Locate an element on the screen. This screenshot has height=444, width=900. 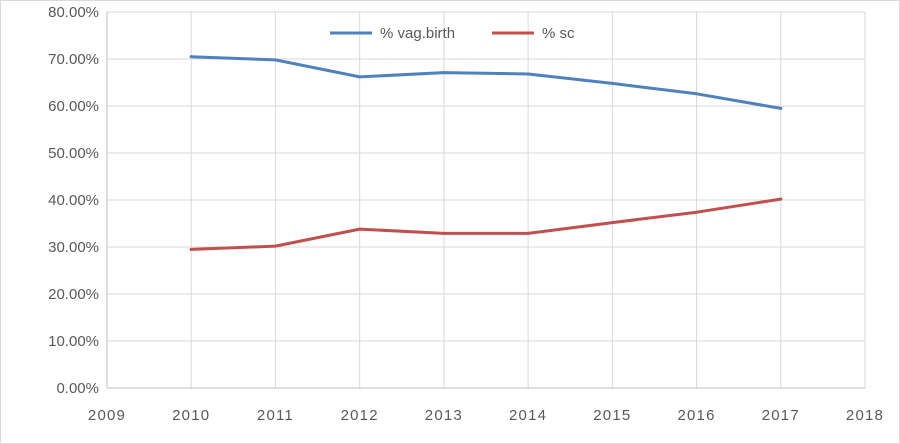
legend-label-sc: % sc is located at coordinates (558, 33).